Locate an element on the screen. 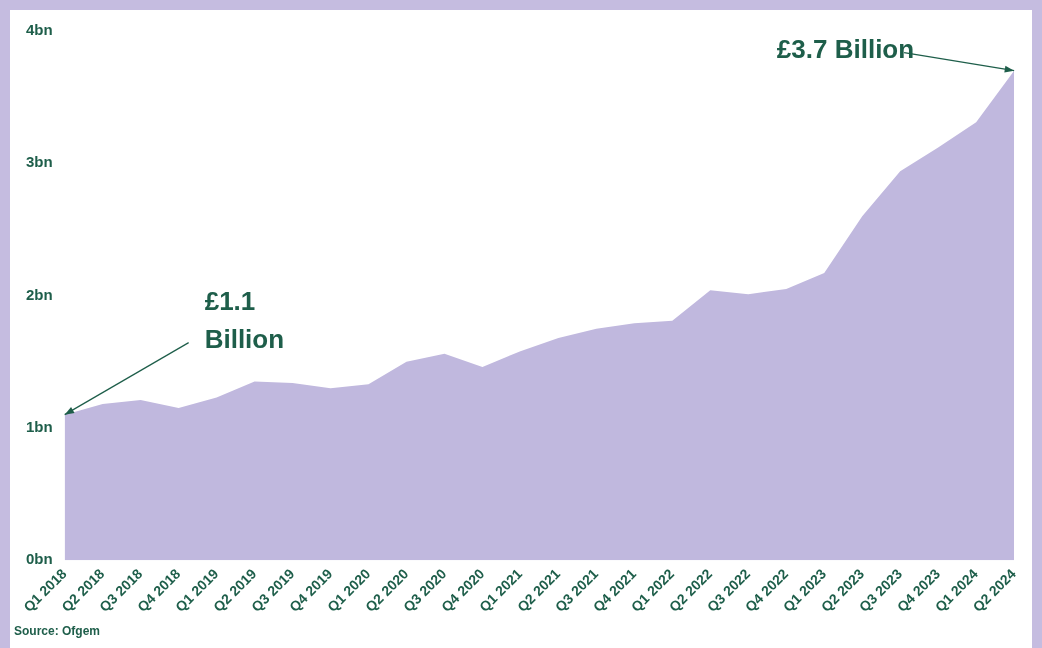  y-tick-label: 1bn is located at coordinates (39, 426).